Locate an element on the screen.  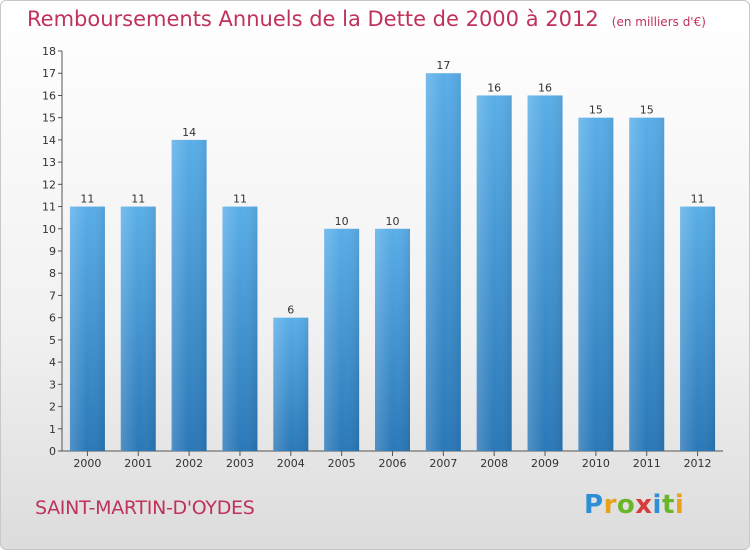
bar-shine-2010 is located at coordinates (596, 284).